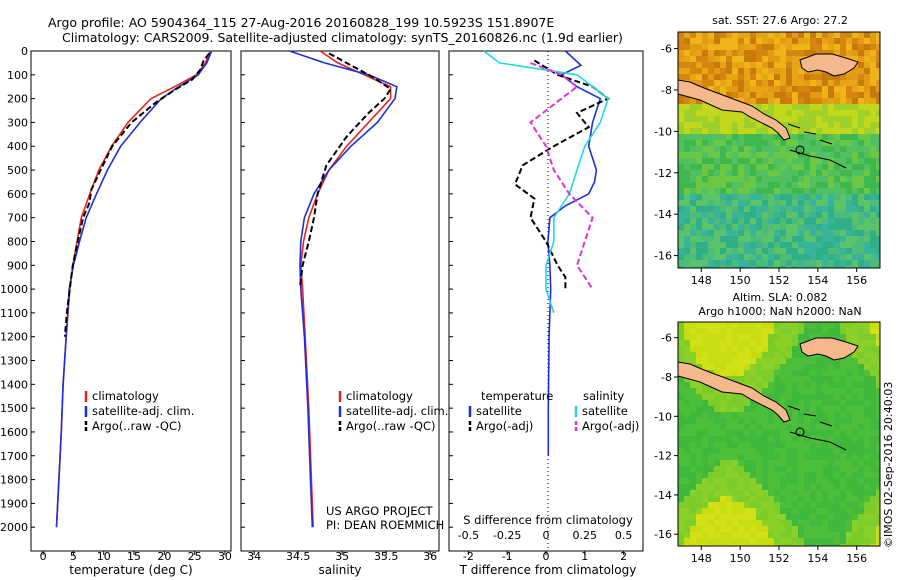 This screenshot has height=580, width=900. Describe the element at coordinates (624, 535) in the screenshot. I see `s-tick-label: 0.5` at that location.